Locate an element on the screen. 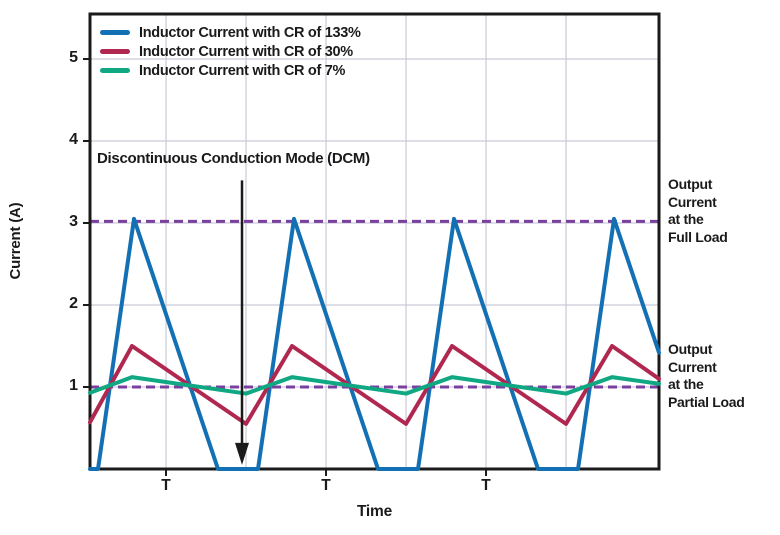  y-tick-label: 4 is located at coordinates (73, 139).